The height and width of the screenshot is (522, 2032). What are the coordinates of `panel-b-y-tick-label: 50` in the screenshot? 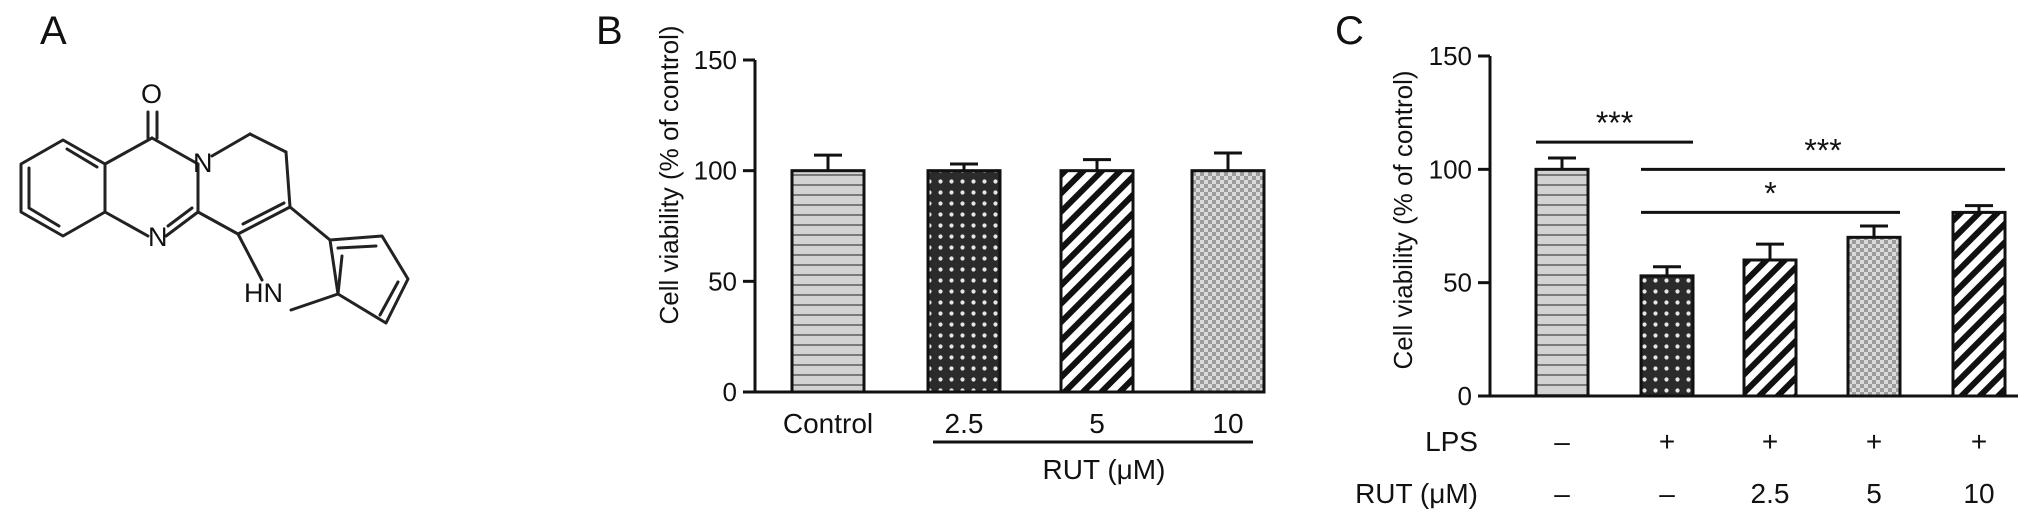 It's located at (722, 281).